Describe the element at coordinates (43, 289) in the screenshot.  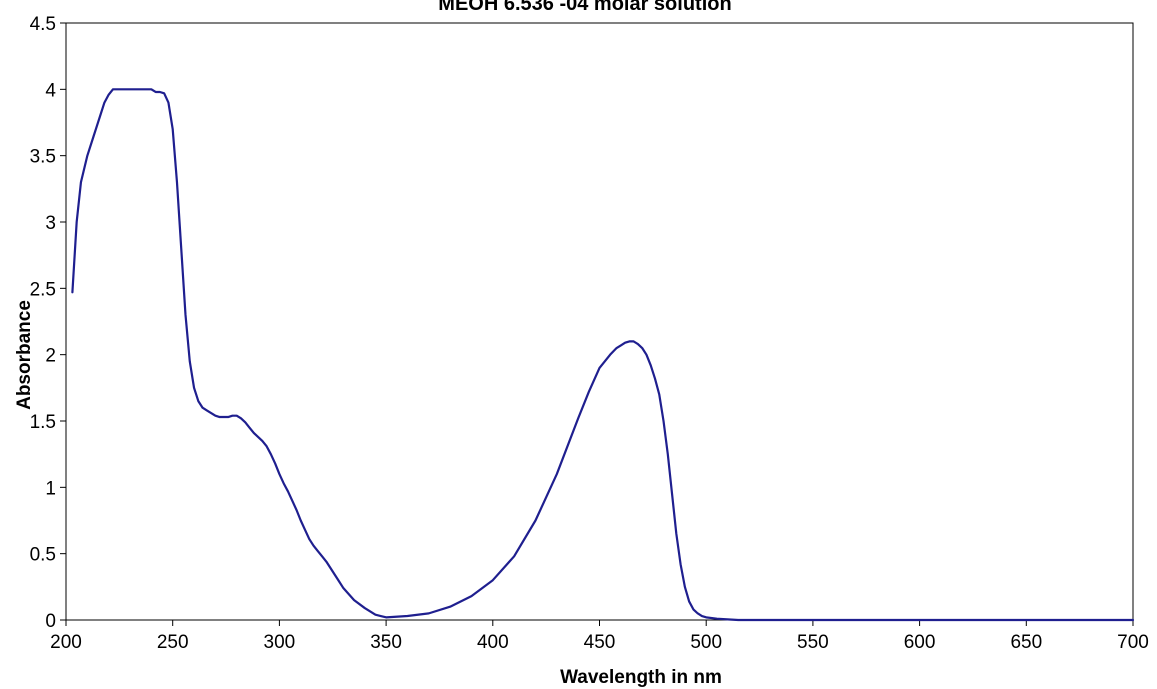
I see `y-tick-label: 2.5` at that location.